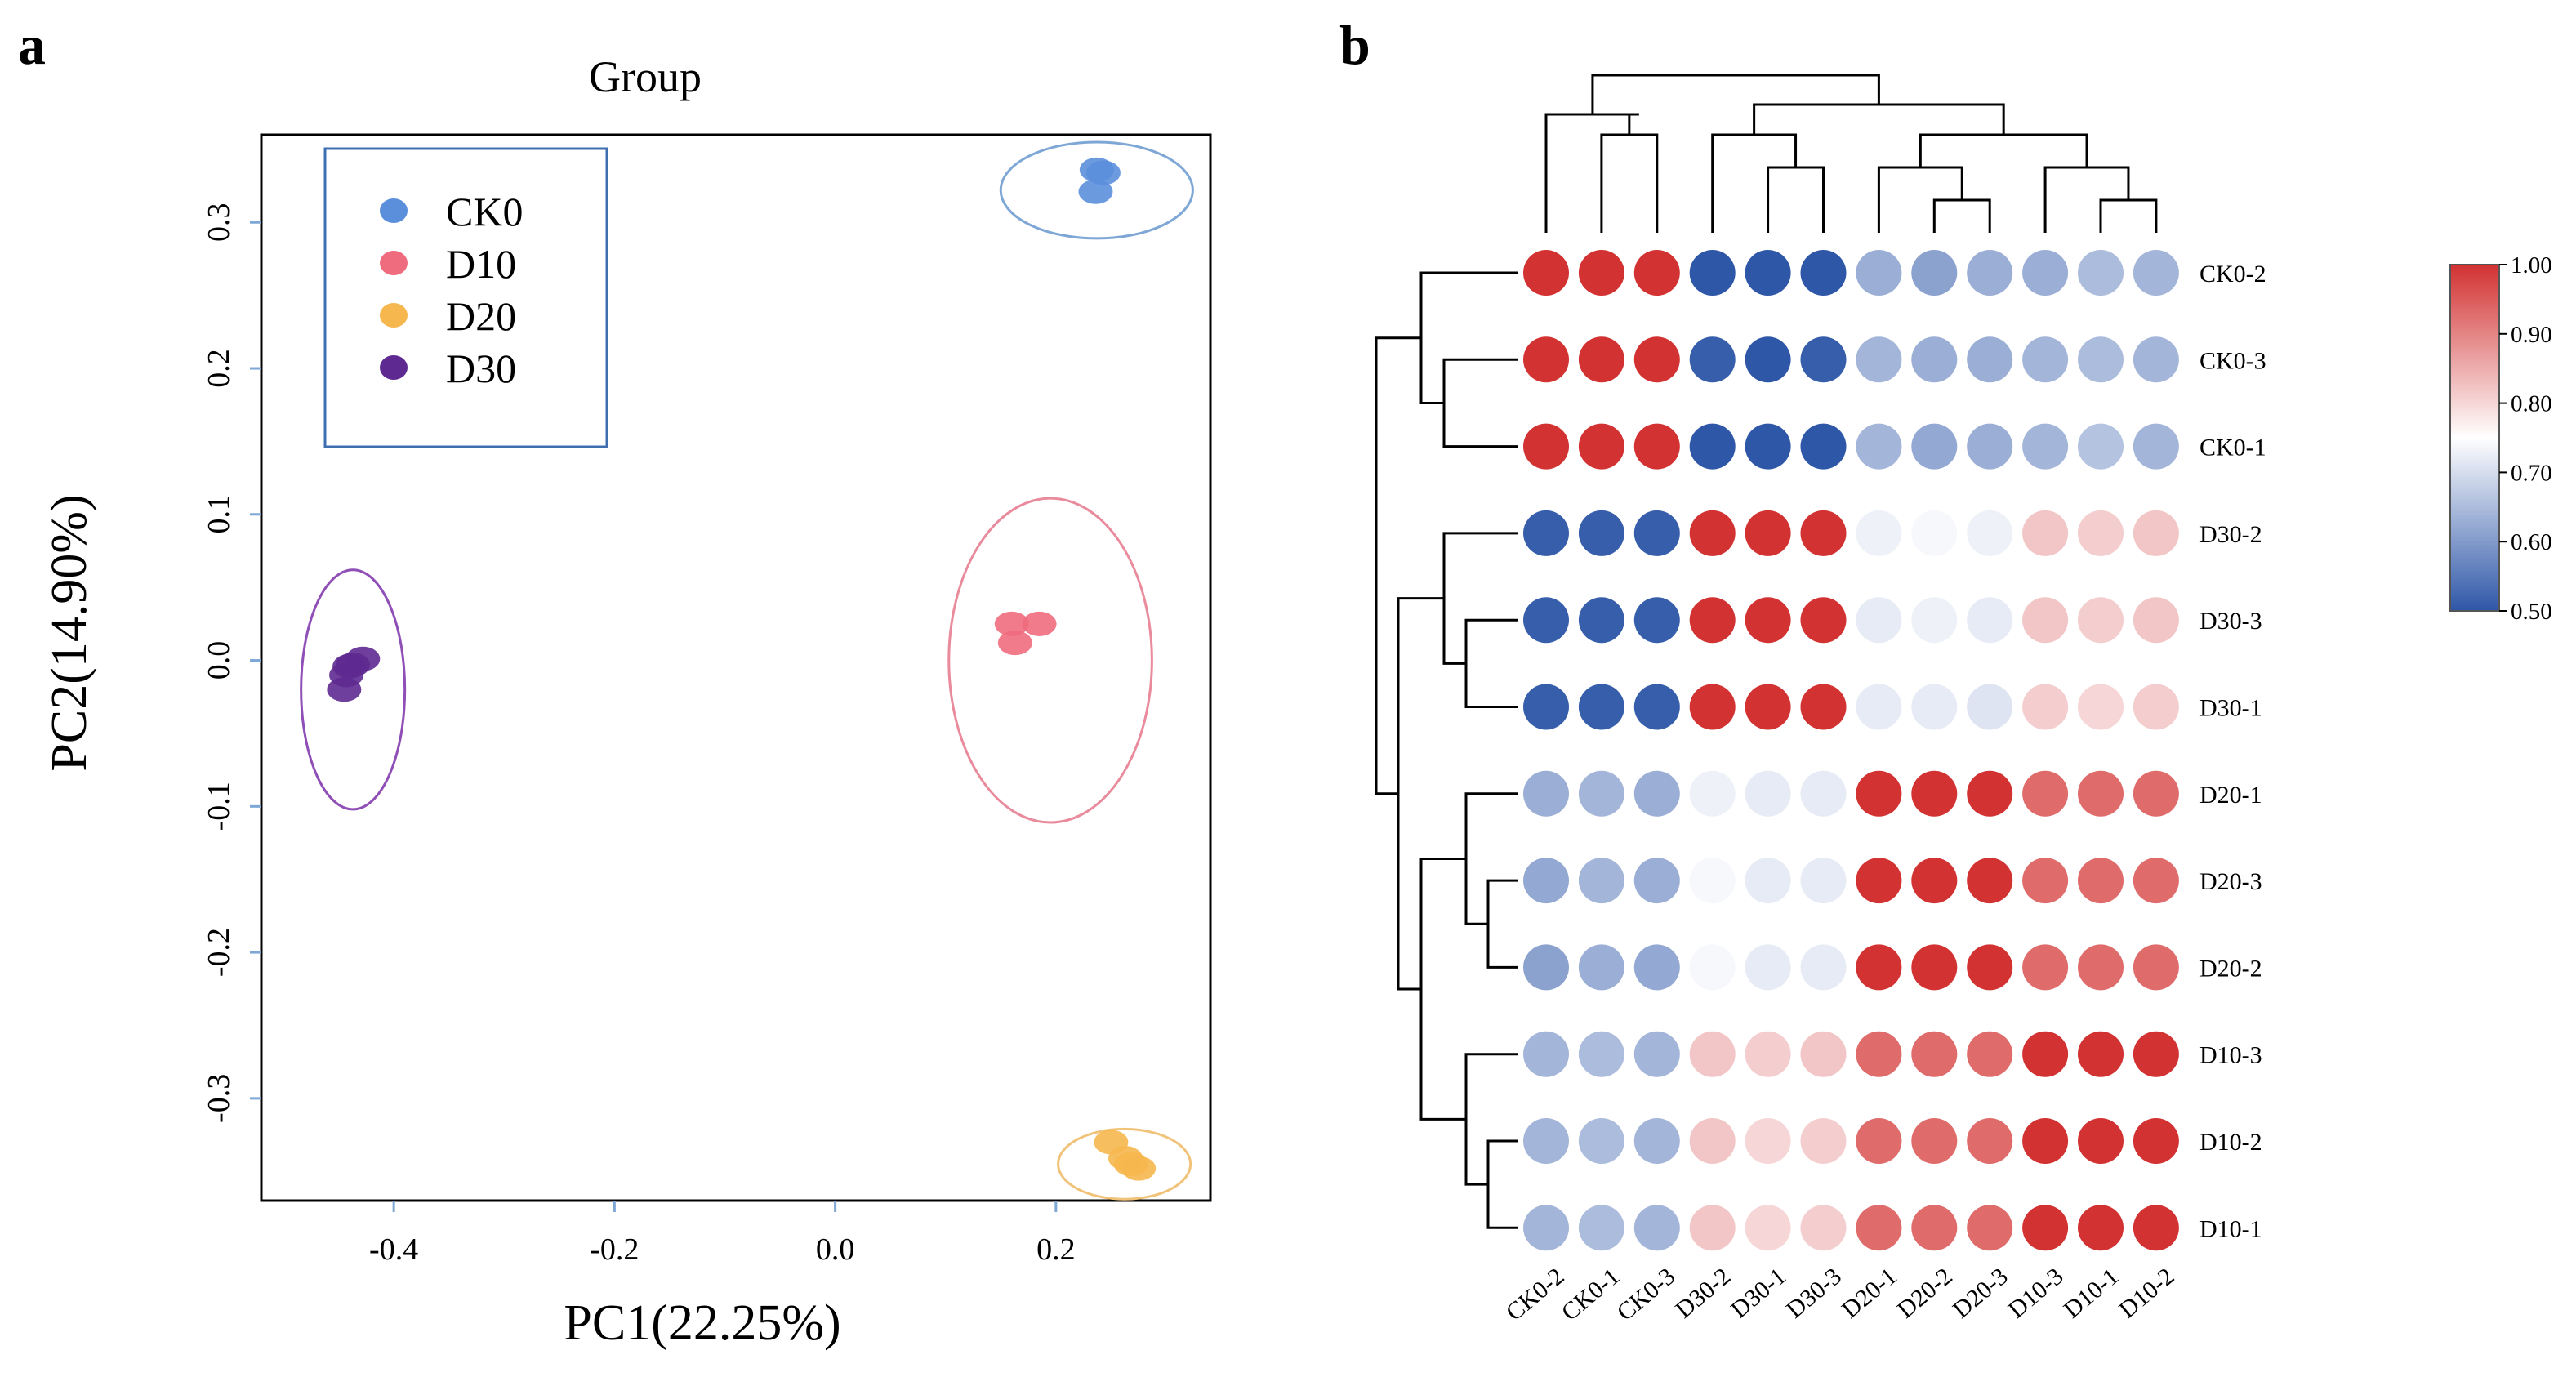  Describe the element at coordinates (219, 806) in the screenshot. I see `y-tick-label: -0.1` at that location.